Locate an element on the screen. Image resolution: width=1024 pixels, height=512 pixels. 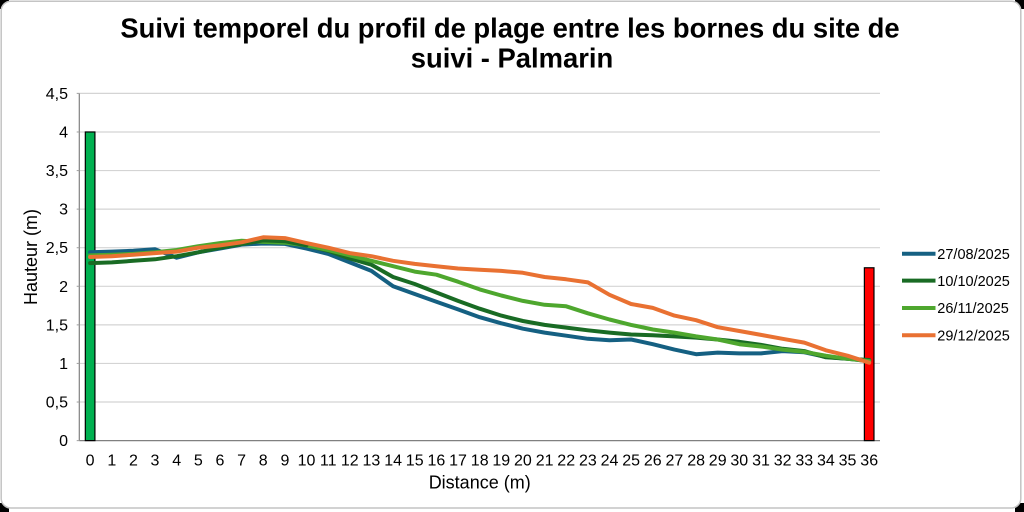
svg-text: 4,5 is located at coordinates (57, 94).